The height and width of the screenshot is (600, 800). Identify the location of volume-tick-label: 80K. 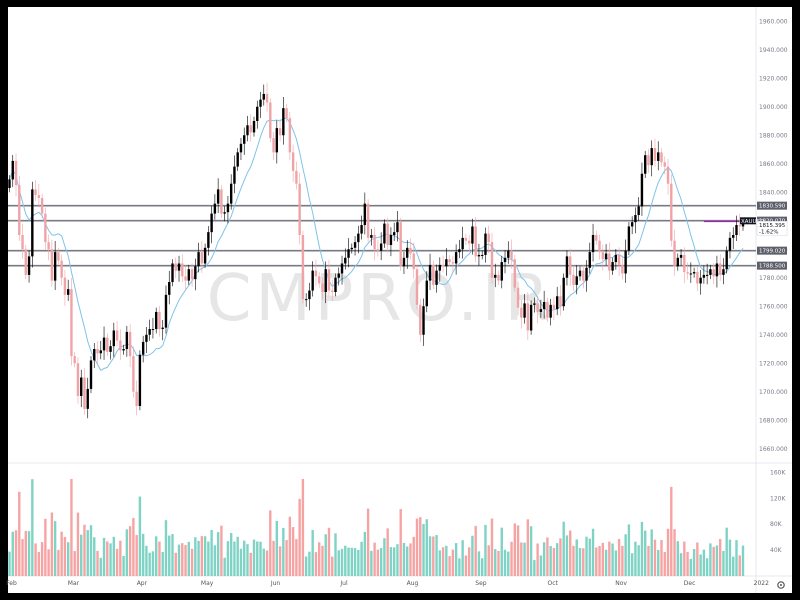
(776, 524).